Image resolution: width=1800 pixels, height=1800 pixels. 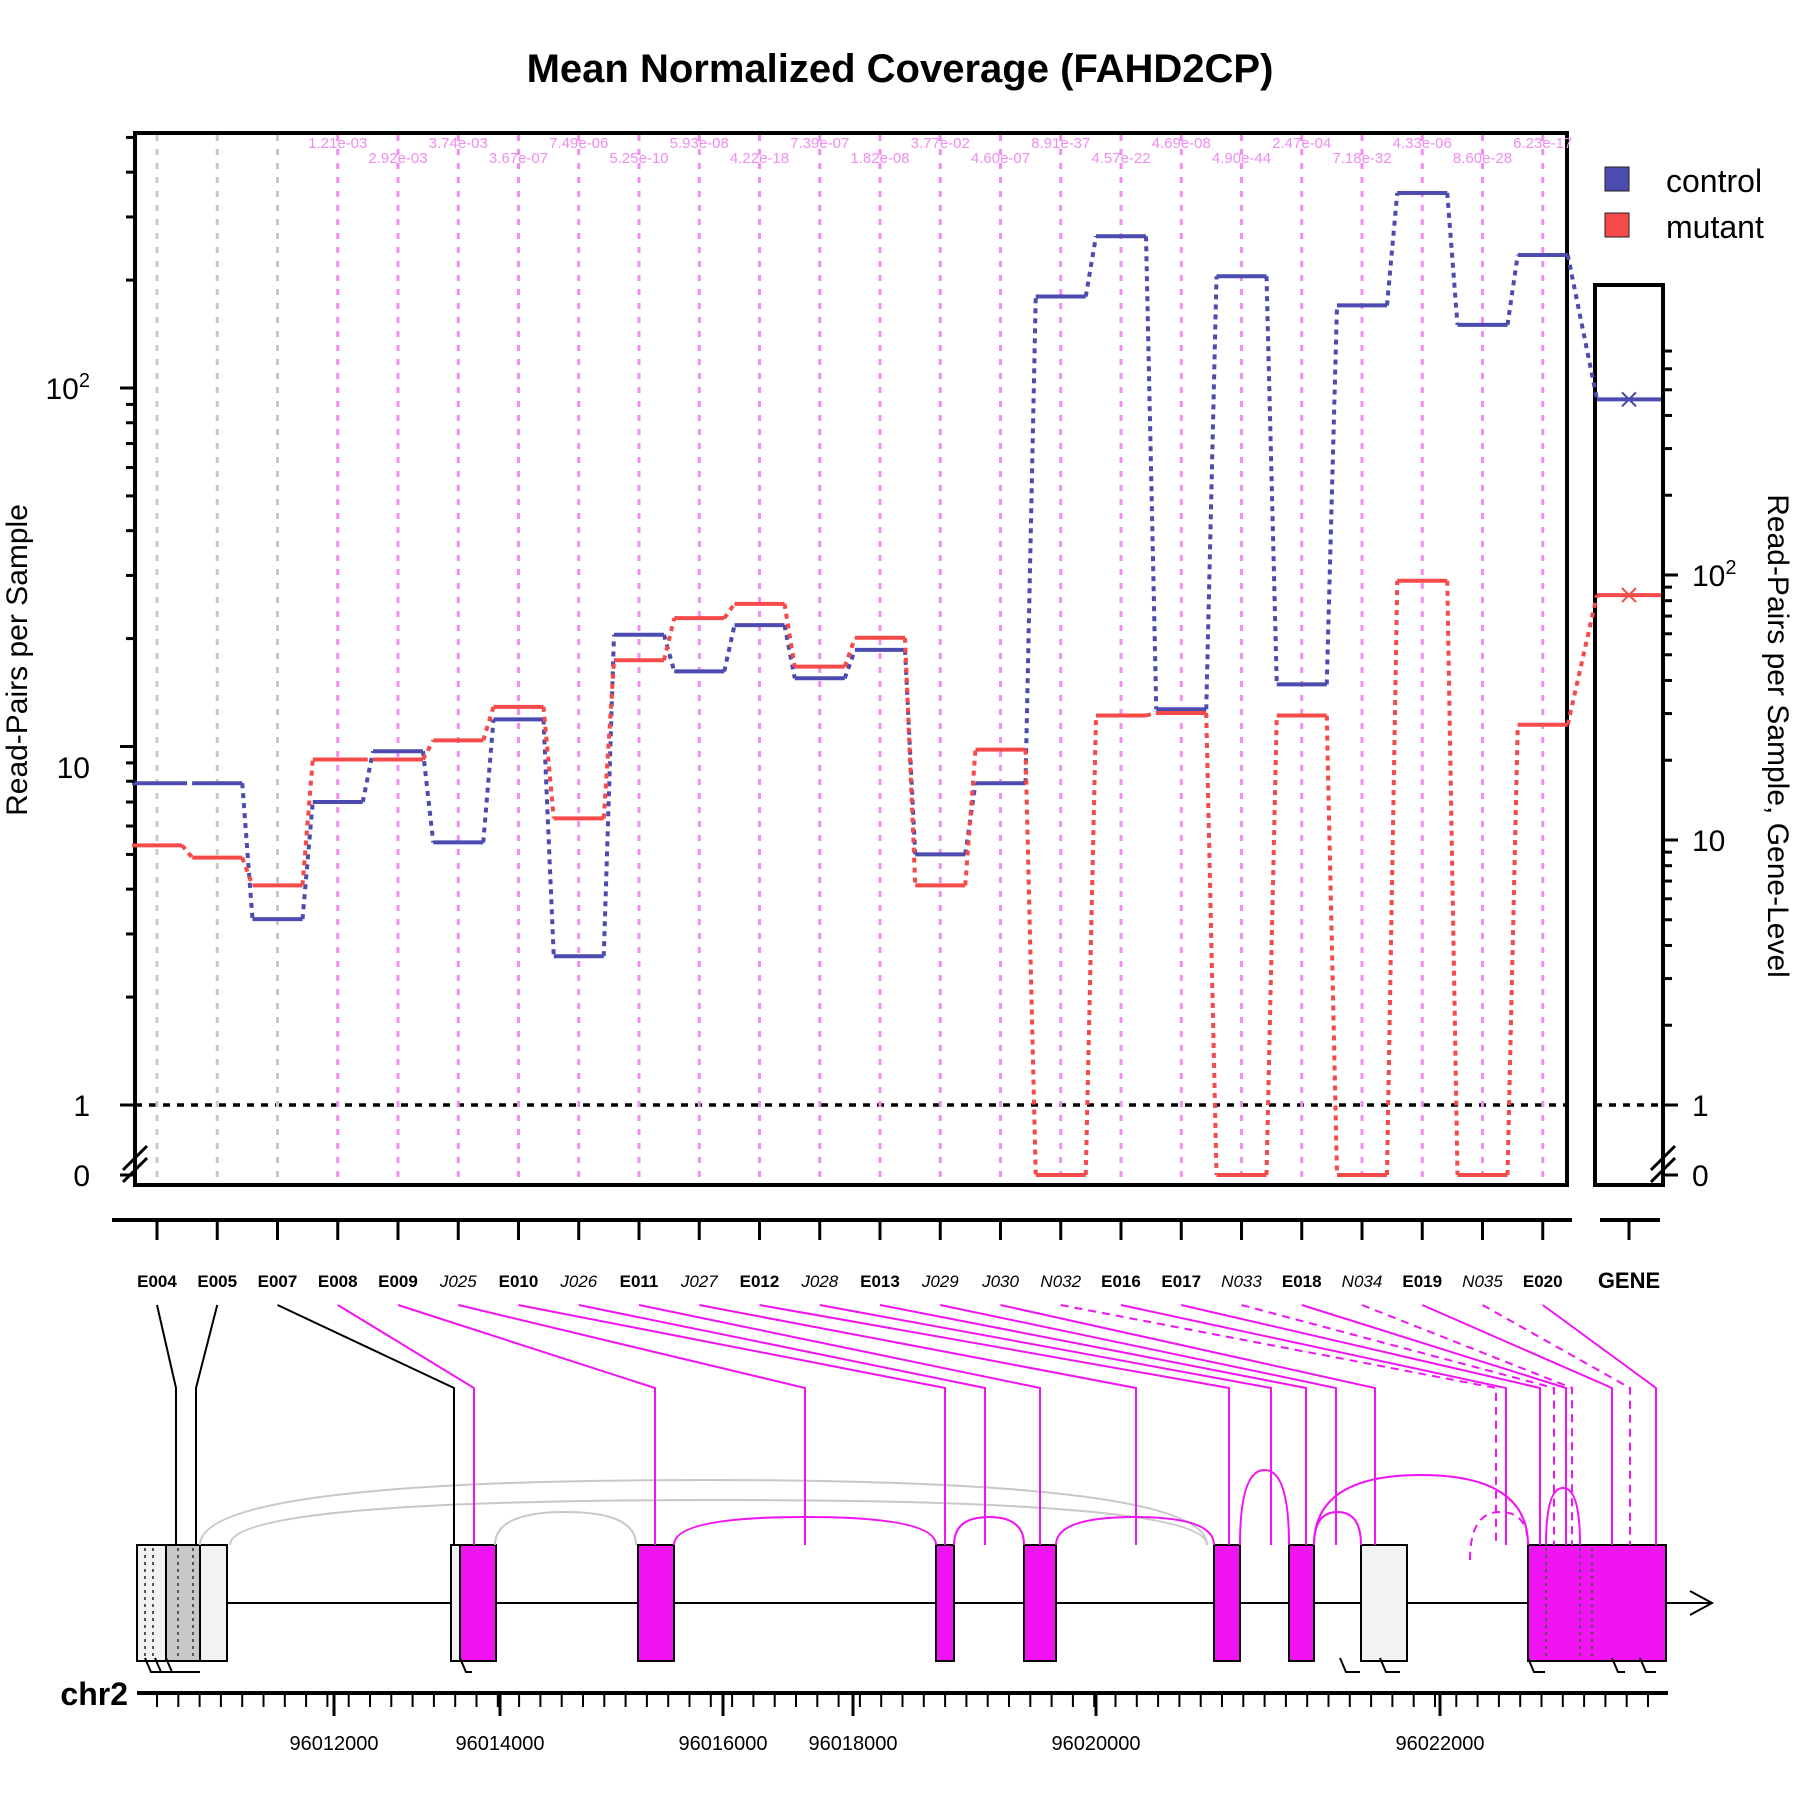 I want to click on feature-label: E012, so click(x=760, y=1281).